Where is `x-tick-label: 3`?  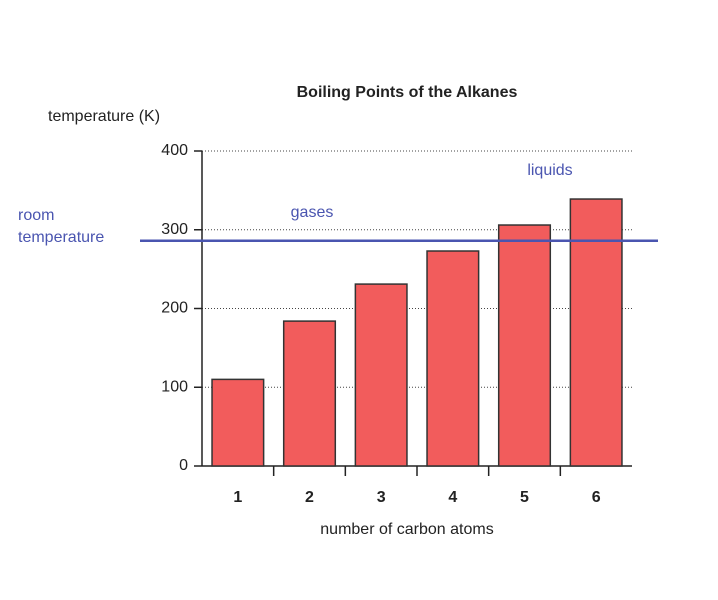 x-tick-label: 3 is located at coordinates (381, 497).